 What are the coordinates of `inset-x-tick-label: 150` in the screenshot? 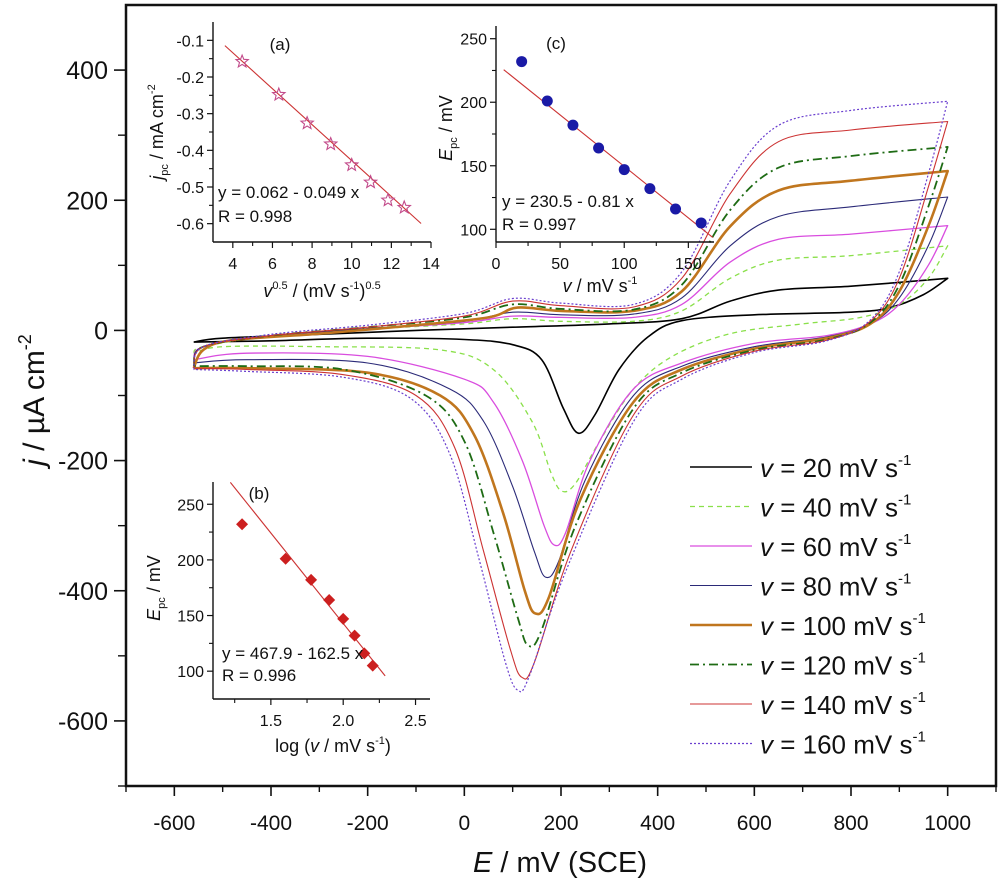 It's located at (688, 264).